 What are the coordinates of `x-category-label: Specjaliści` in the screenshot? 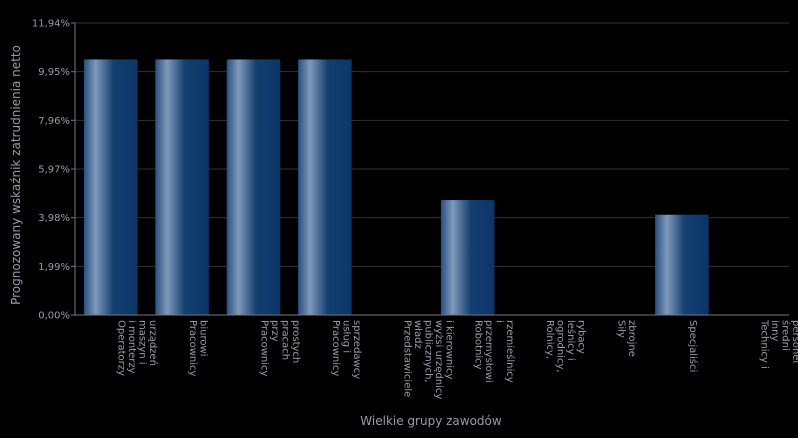 It's located at (693, 346).